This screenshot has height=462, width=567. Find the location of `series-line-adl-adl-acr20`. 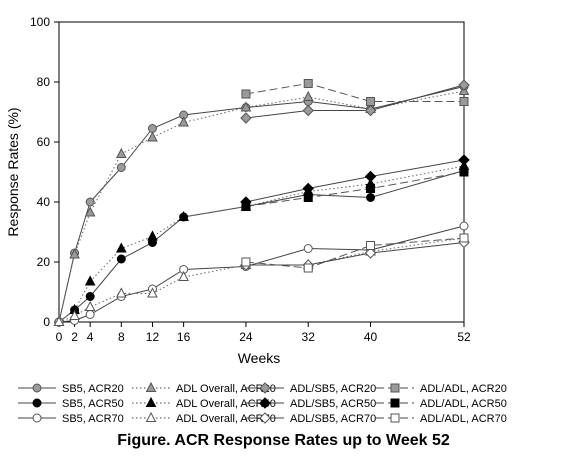

series-line-adl-adl-acr20 is located at coordinates (354, 92).